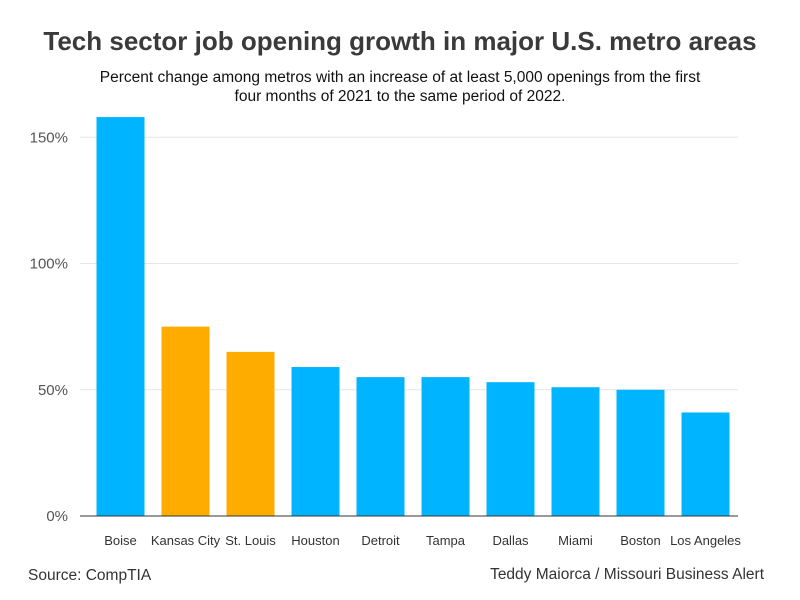 This screenshot has height=600, width=800. I want to click on y-tick-label: 150%, so click(49, 137).